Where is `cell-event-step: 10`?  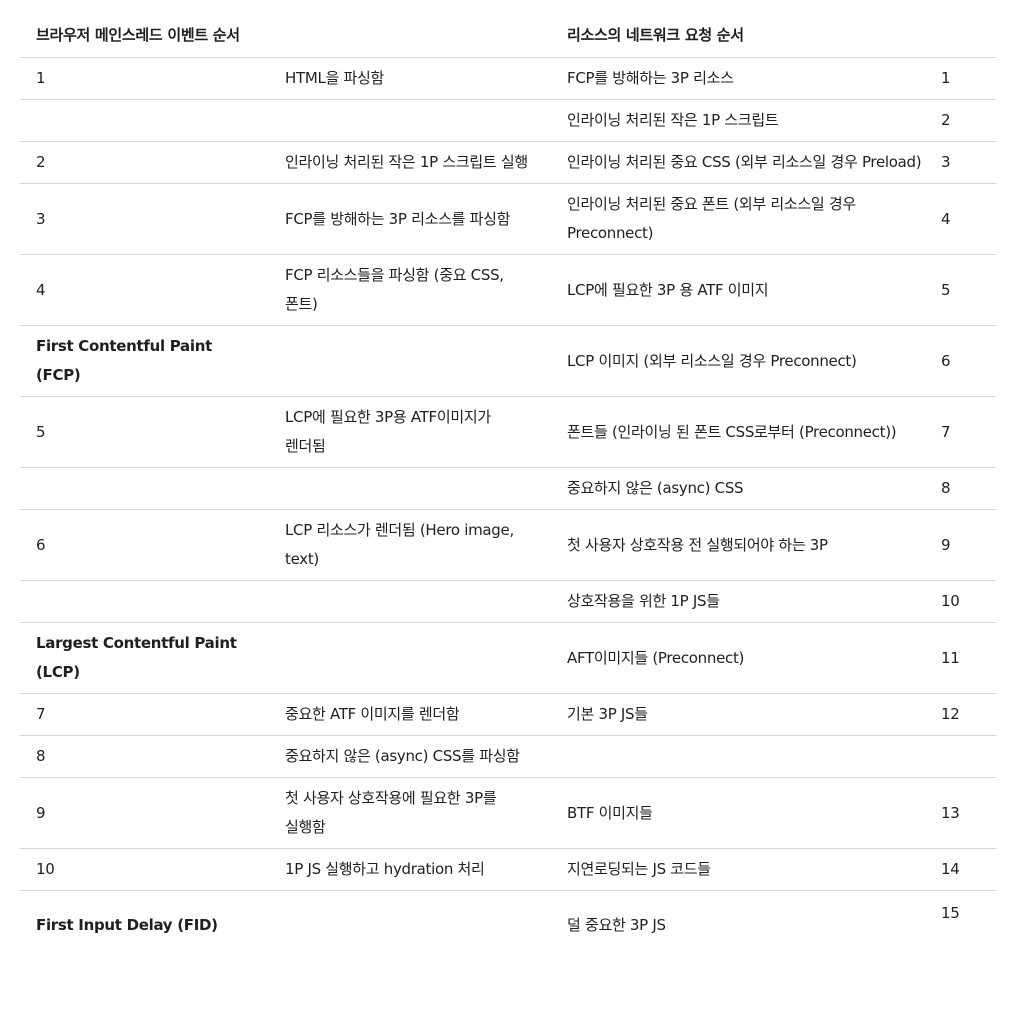 cell-event-step: 10 is located at coordinates (144, 869).